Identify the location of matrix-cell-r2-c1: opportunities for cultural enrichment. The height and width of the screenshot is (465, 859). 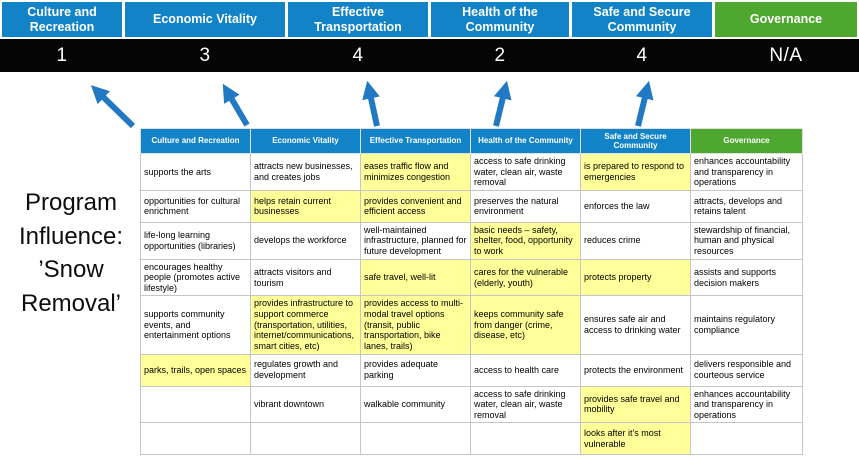
(195, 206).